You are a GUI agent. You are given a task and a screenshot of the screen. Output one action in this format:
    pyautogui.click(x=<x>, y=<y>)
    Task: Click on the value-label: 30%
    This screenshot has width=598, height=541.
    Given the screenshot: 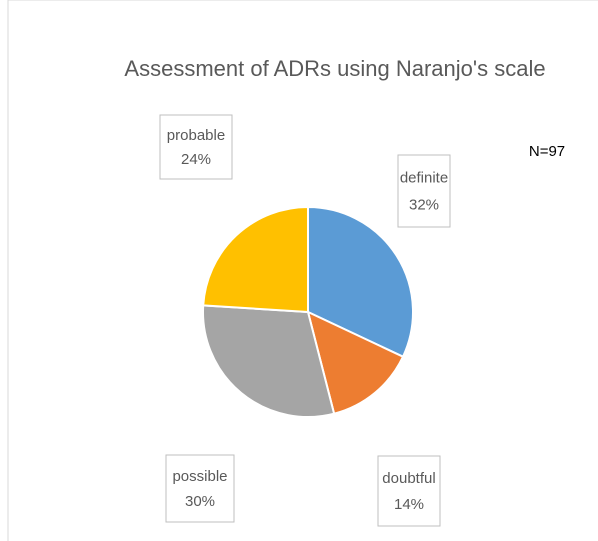 What is the action you would take?
    pyautogui.click(x=200, y=501)
    